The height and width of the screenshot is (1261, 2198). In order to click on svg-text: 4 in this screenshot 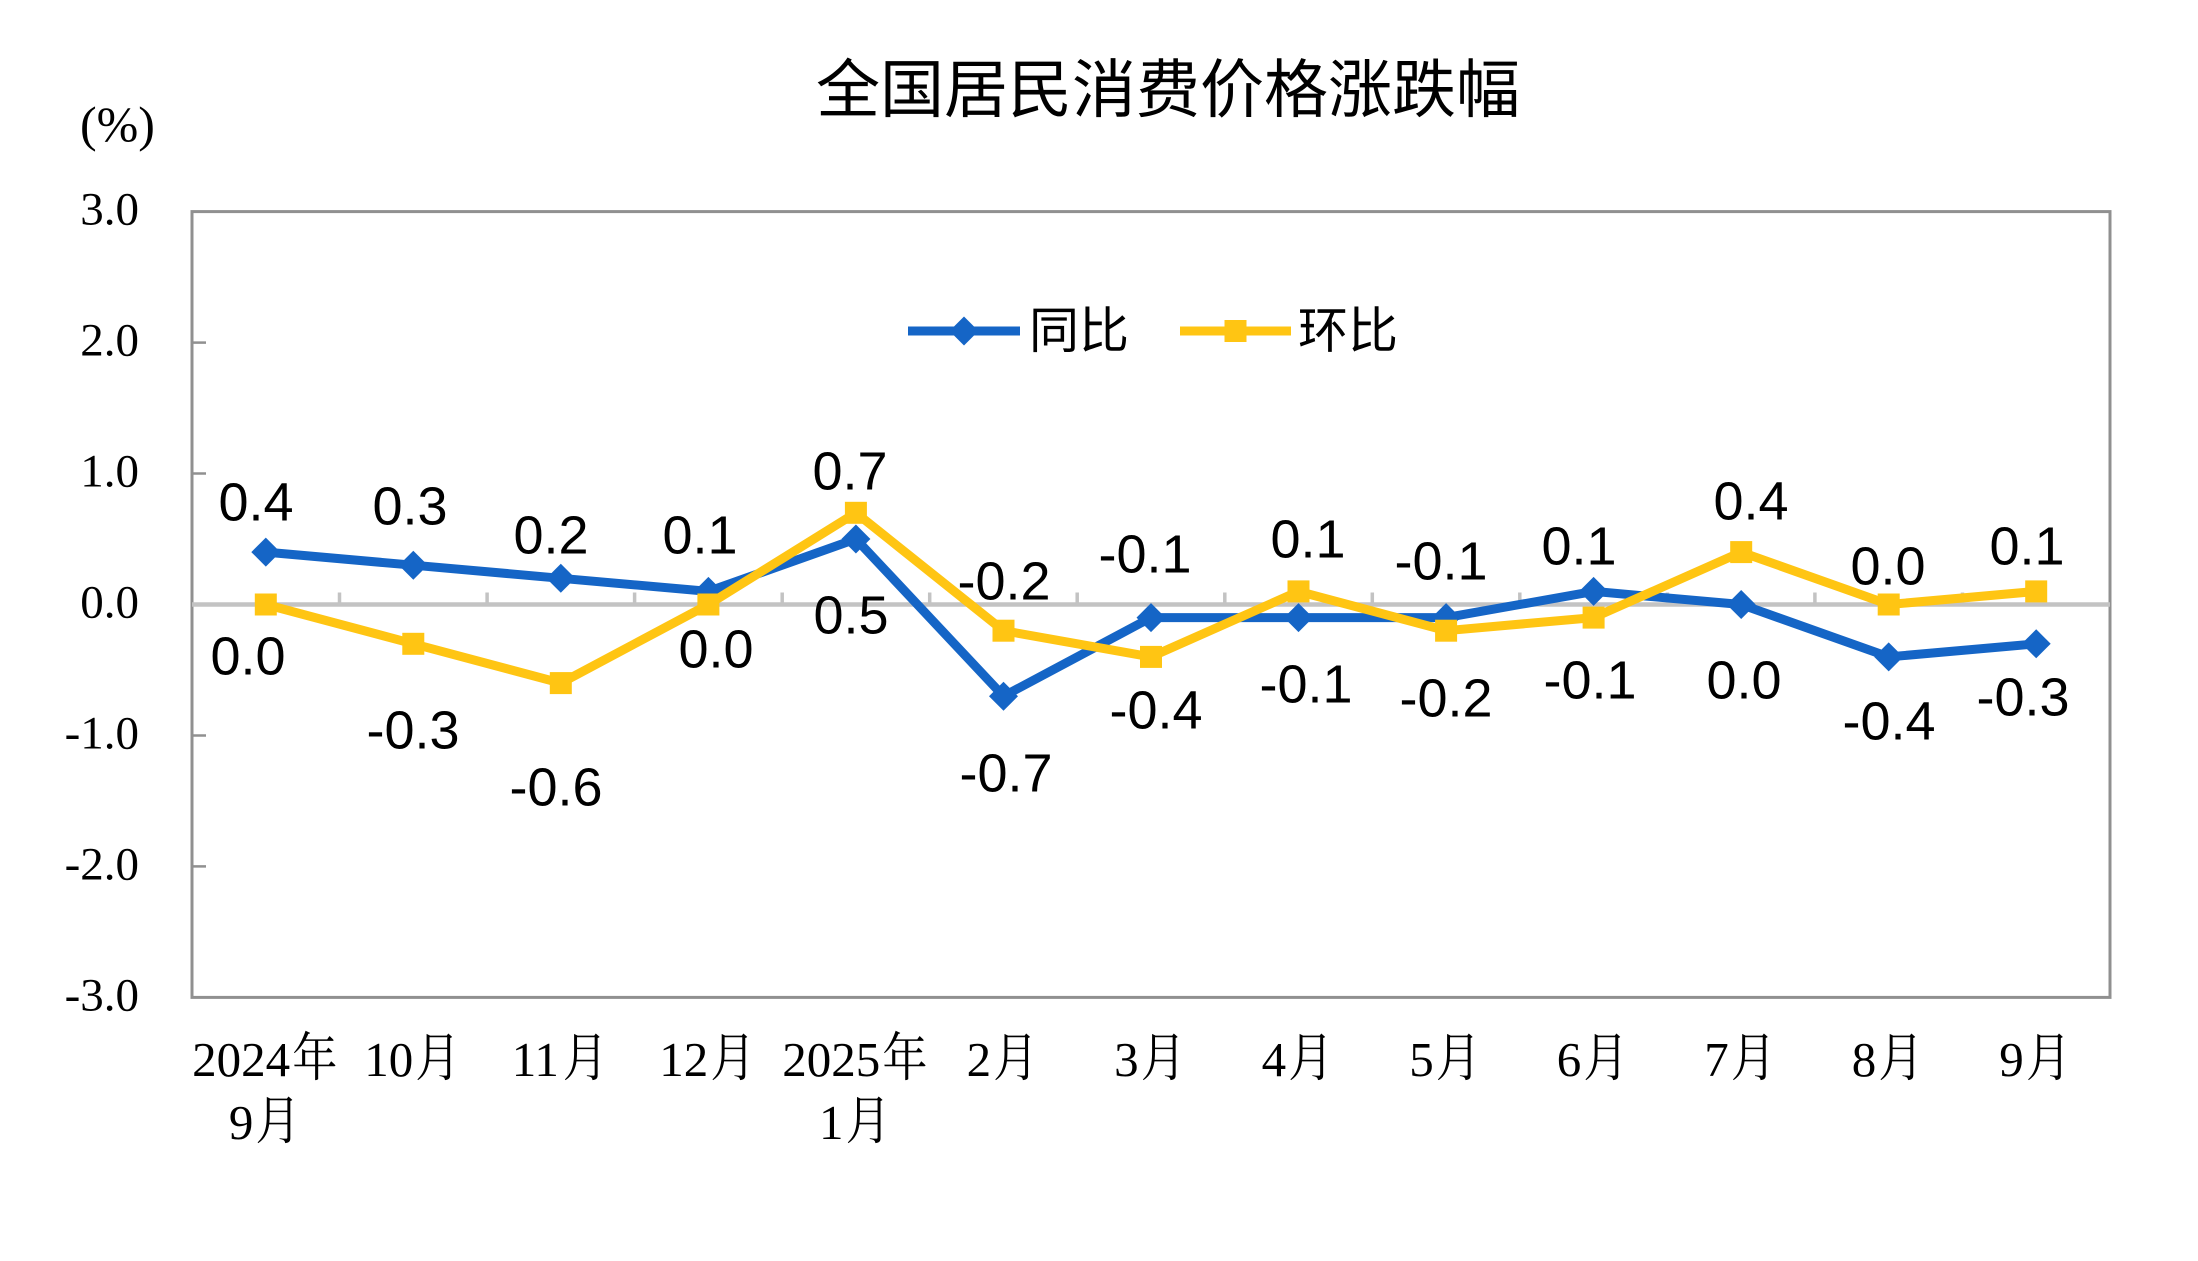, I will do `click(1274, 1059)`.